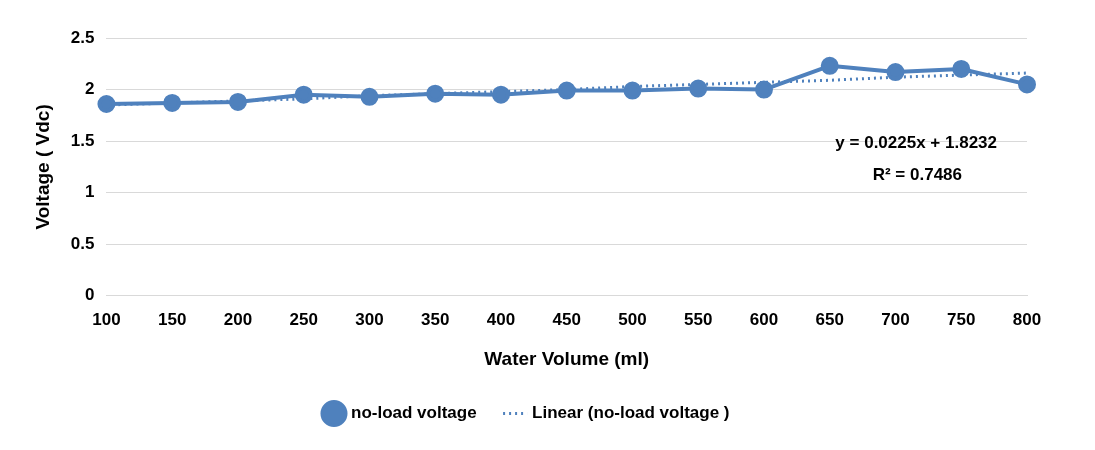  Describe the element at coordinates (172, 319) in the screenshot. I see `x-tick-label: 150` at that location.